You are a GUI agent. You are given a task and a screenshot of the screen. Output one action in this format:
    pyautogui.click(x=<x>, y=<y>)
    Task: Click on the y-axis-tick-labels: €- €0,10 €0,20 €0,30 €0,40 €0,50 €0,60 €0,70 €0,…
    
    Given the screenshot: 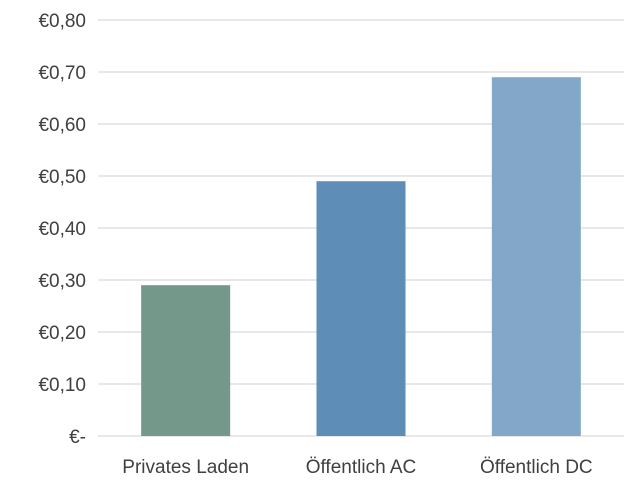 What is the action you would take?
    pyautogui.click(x=62, y=229)
    